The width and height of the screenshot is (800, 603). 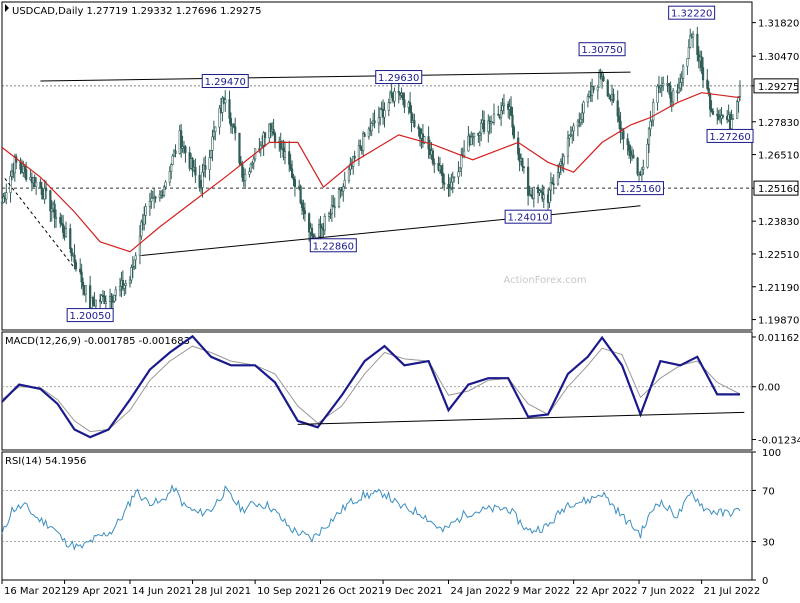 I want to click on annotation-label: 1.24010, so click(x=527, y=218).